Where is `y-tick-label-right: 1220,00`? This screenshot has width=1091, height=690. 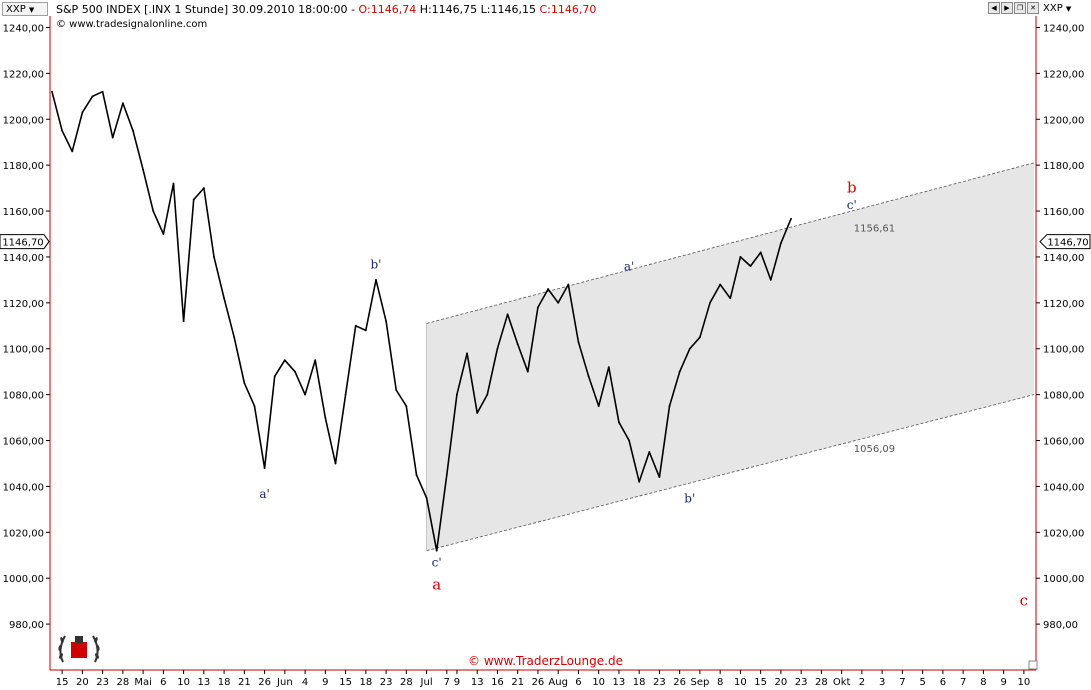 y-tick-label-right: 1220,00 is located at coordinates (1063, 74).